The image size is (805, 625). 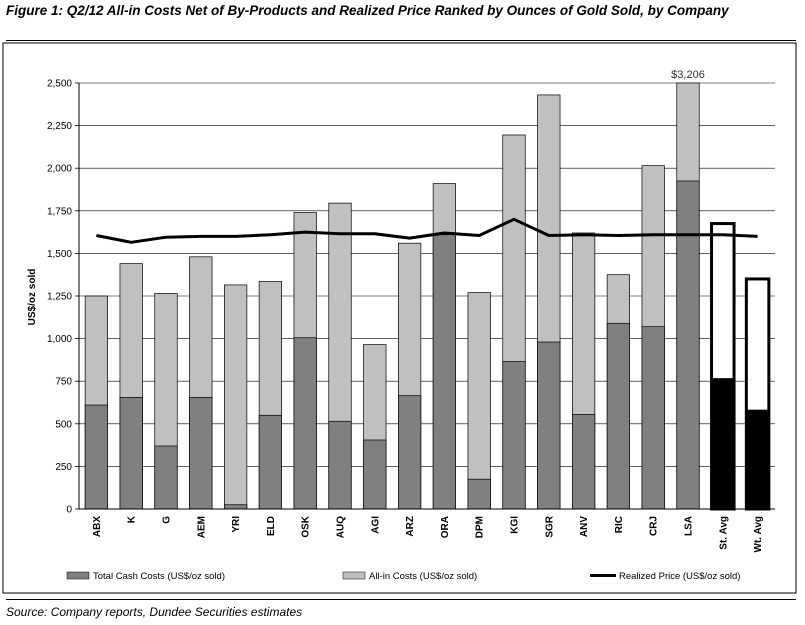 I want to click on title-divider, so click(x=401, y=40).